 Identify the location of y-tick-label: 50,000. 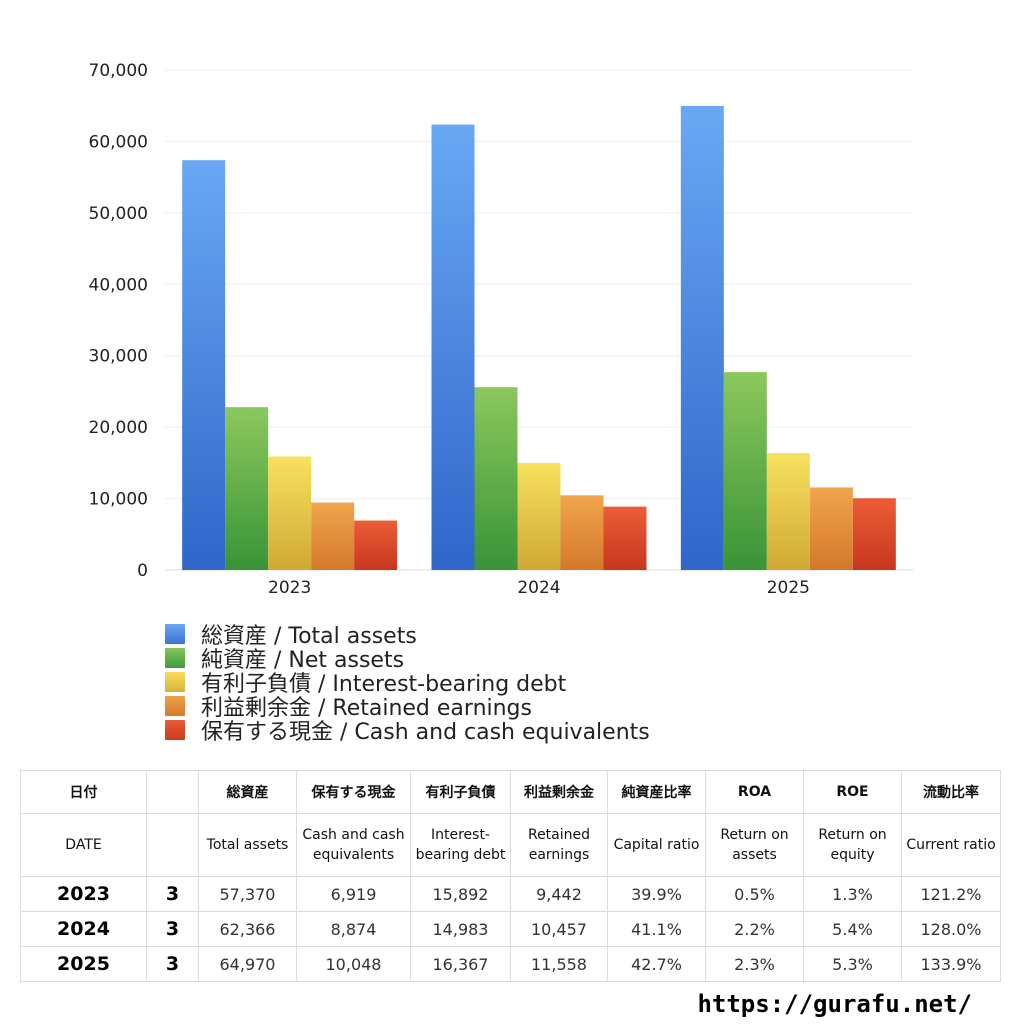
(118, 214).